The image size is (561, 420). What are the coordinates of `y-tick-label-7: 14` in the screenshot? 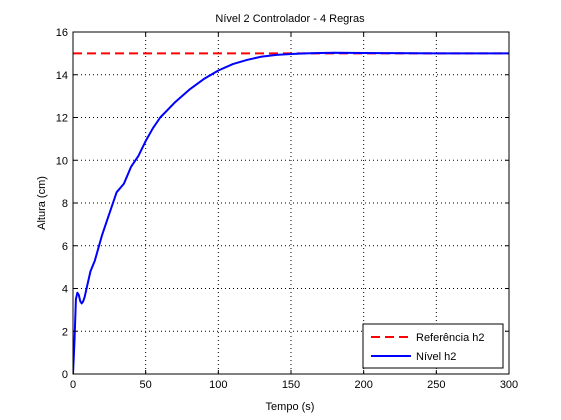 It's located at (62, 76).